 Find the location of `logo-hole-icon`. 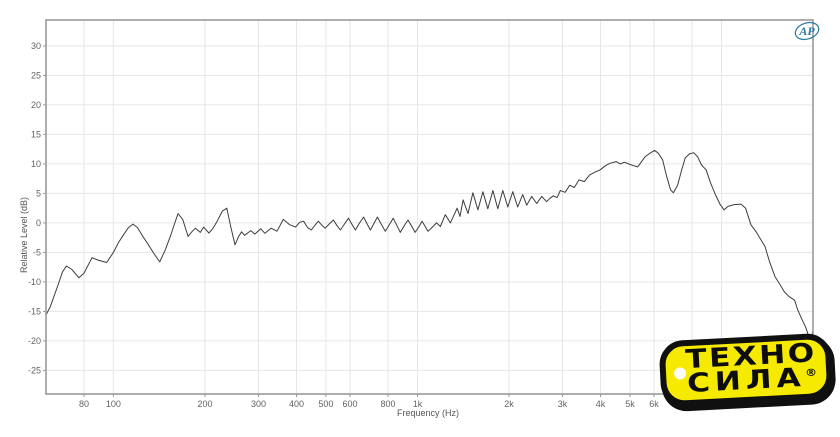

logo-hole-icon is located at coordinates (680, 373).